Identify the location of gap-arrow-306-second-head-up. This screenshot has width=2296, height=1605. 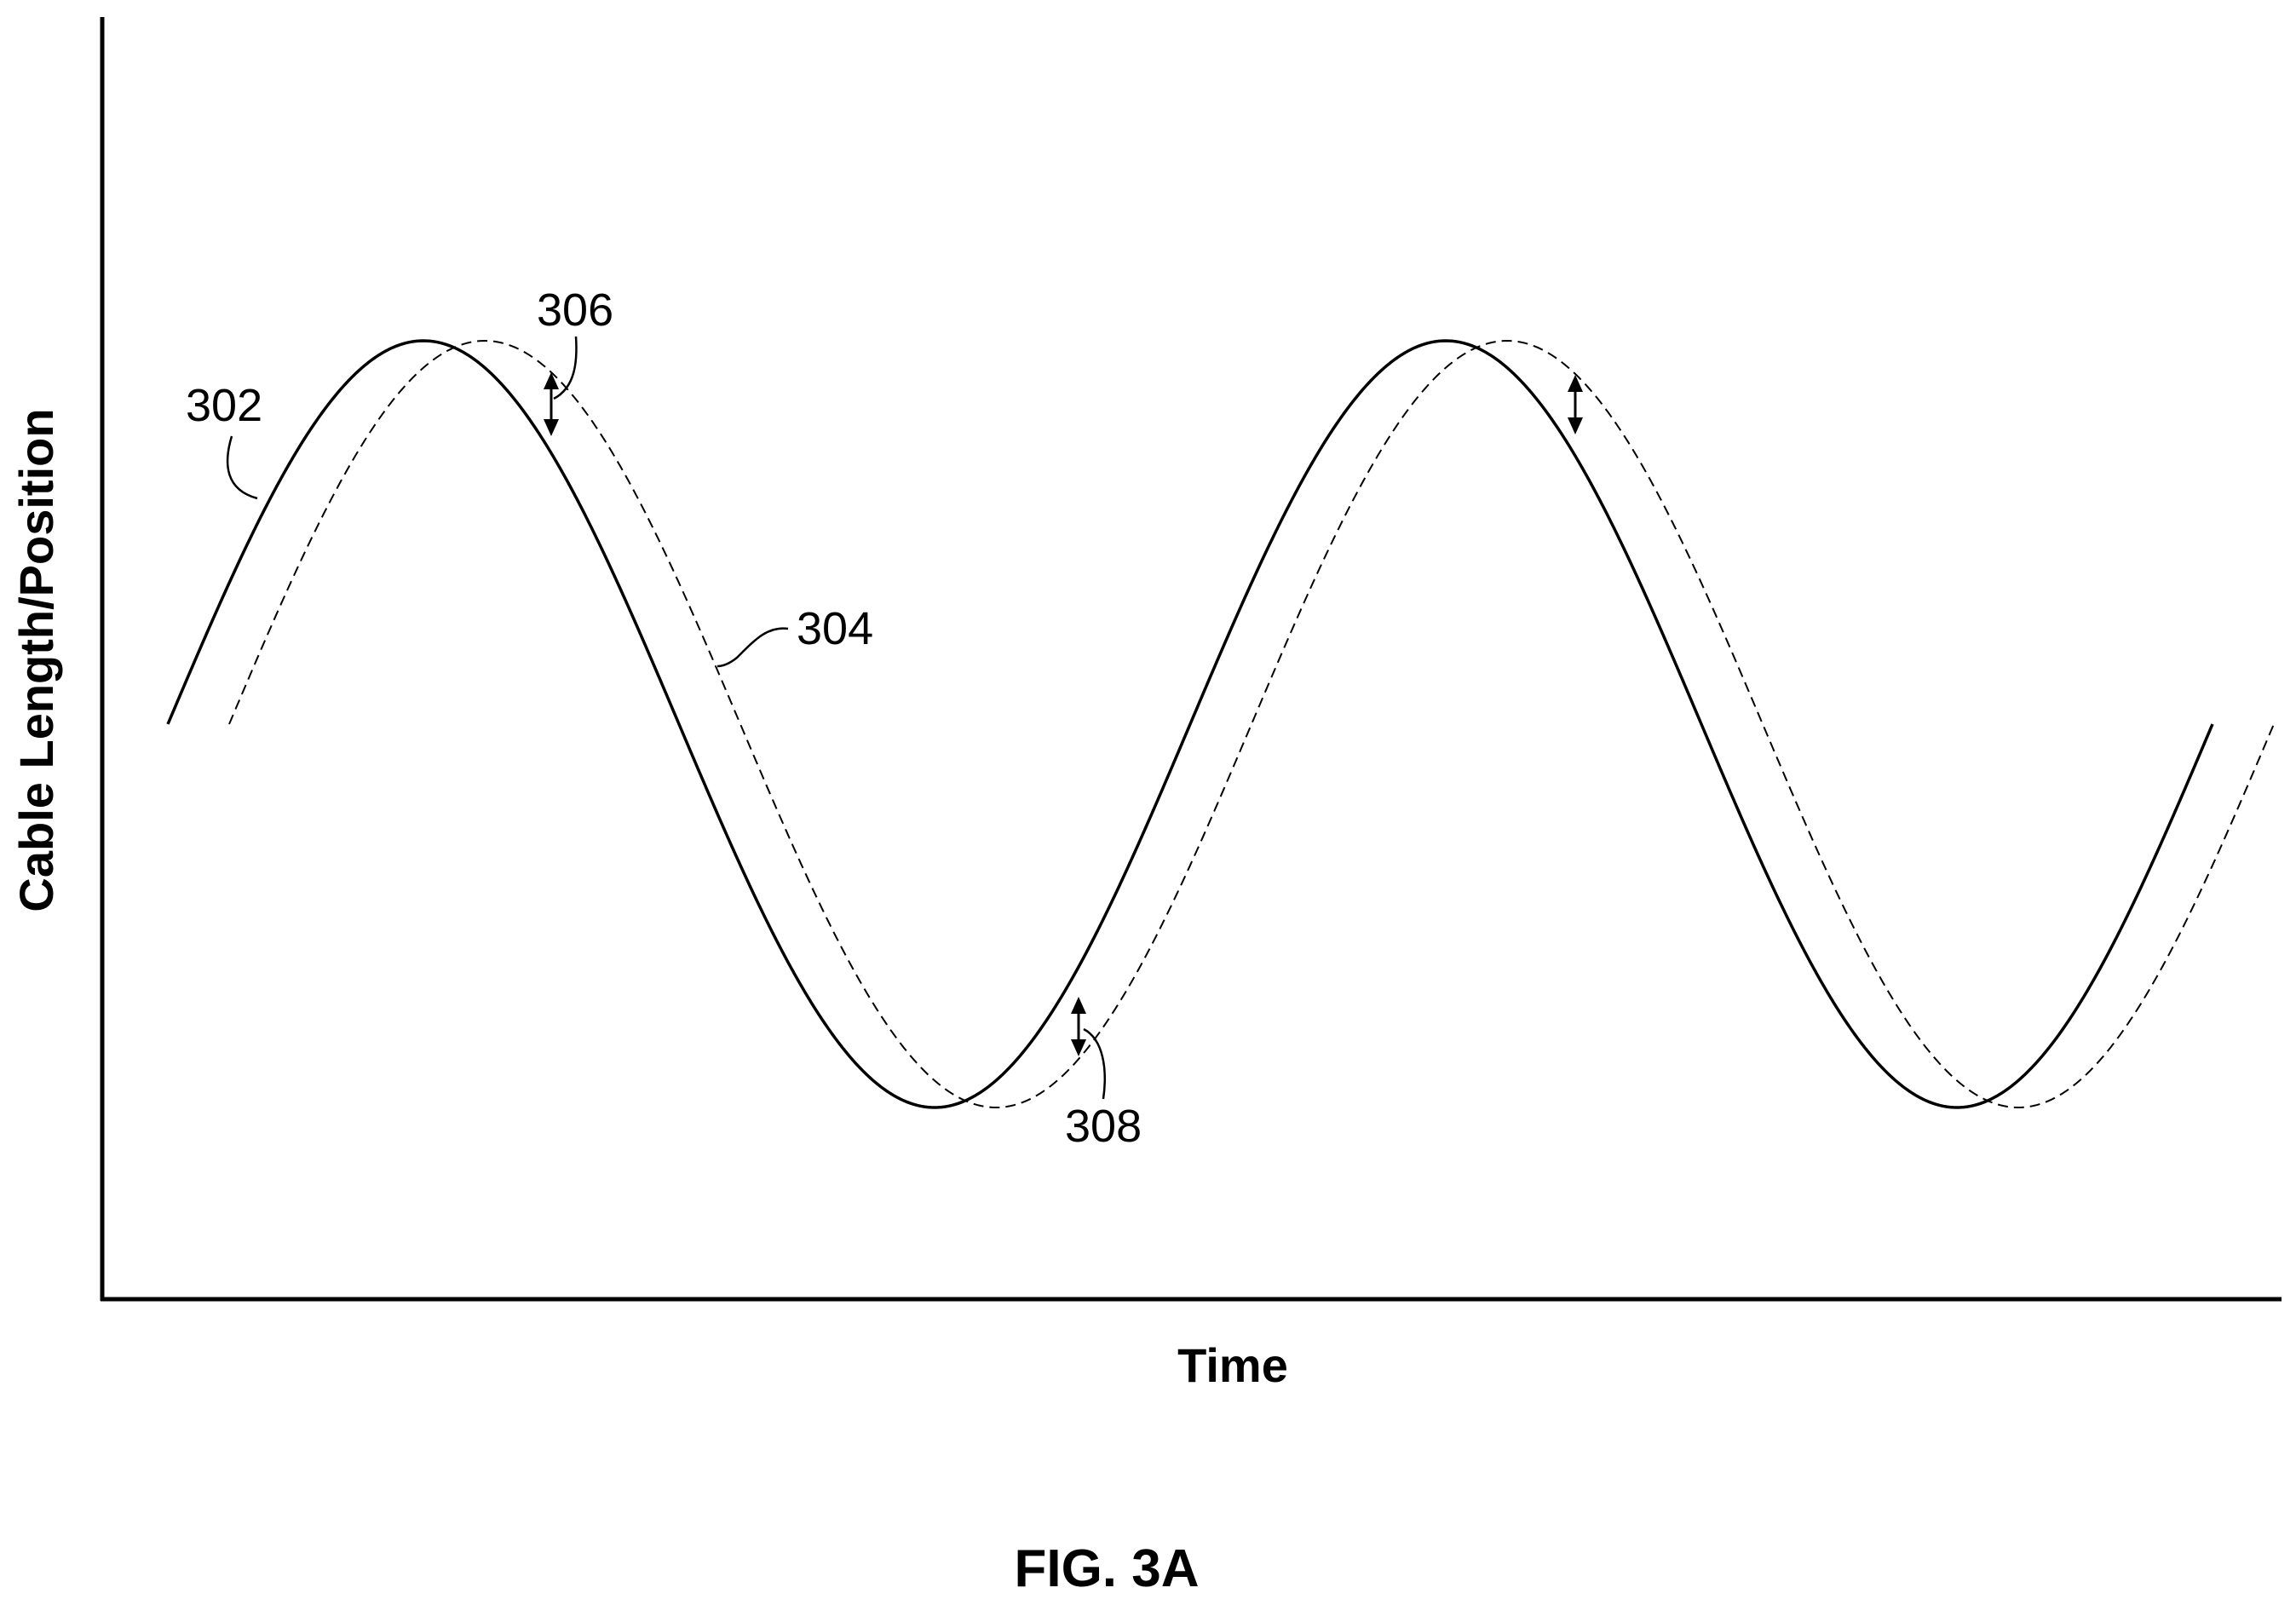
(1575, 383).